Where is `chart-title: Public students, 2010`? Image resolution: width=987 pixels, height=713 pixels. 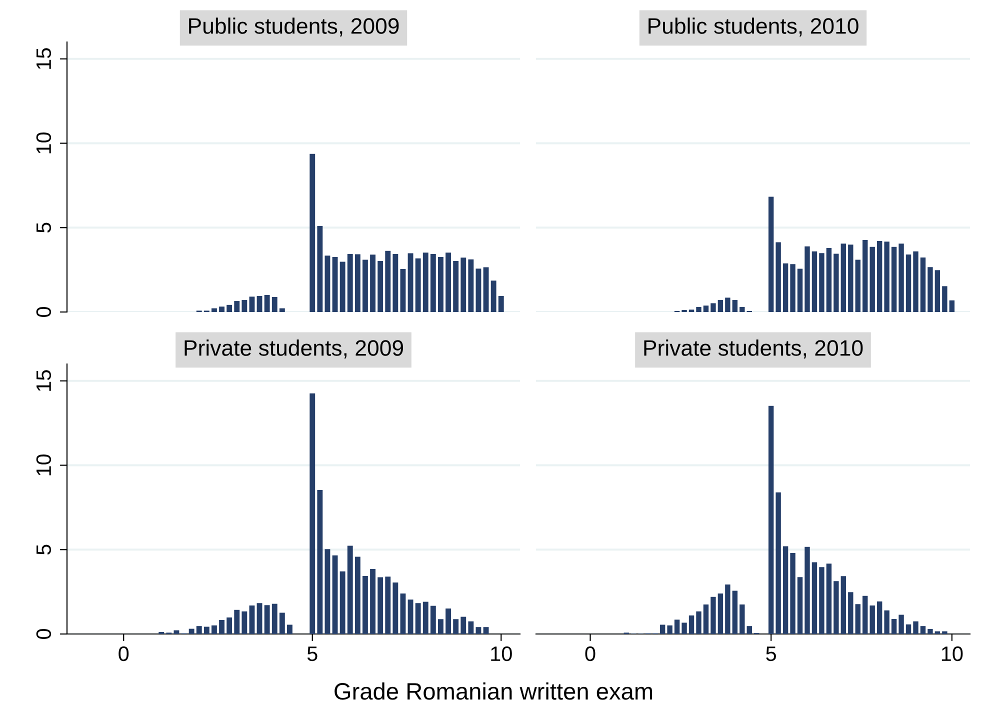 chart-title: Public students, 2010 is located at coordinates (753, 27).